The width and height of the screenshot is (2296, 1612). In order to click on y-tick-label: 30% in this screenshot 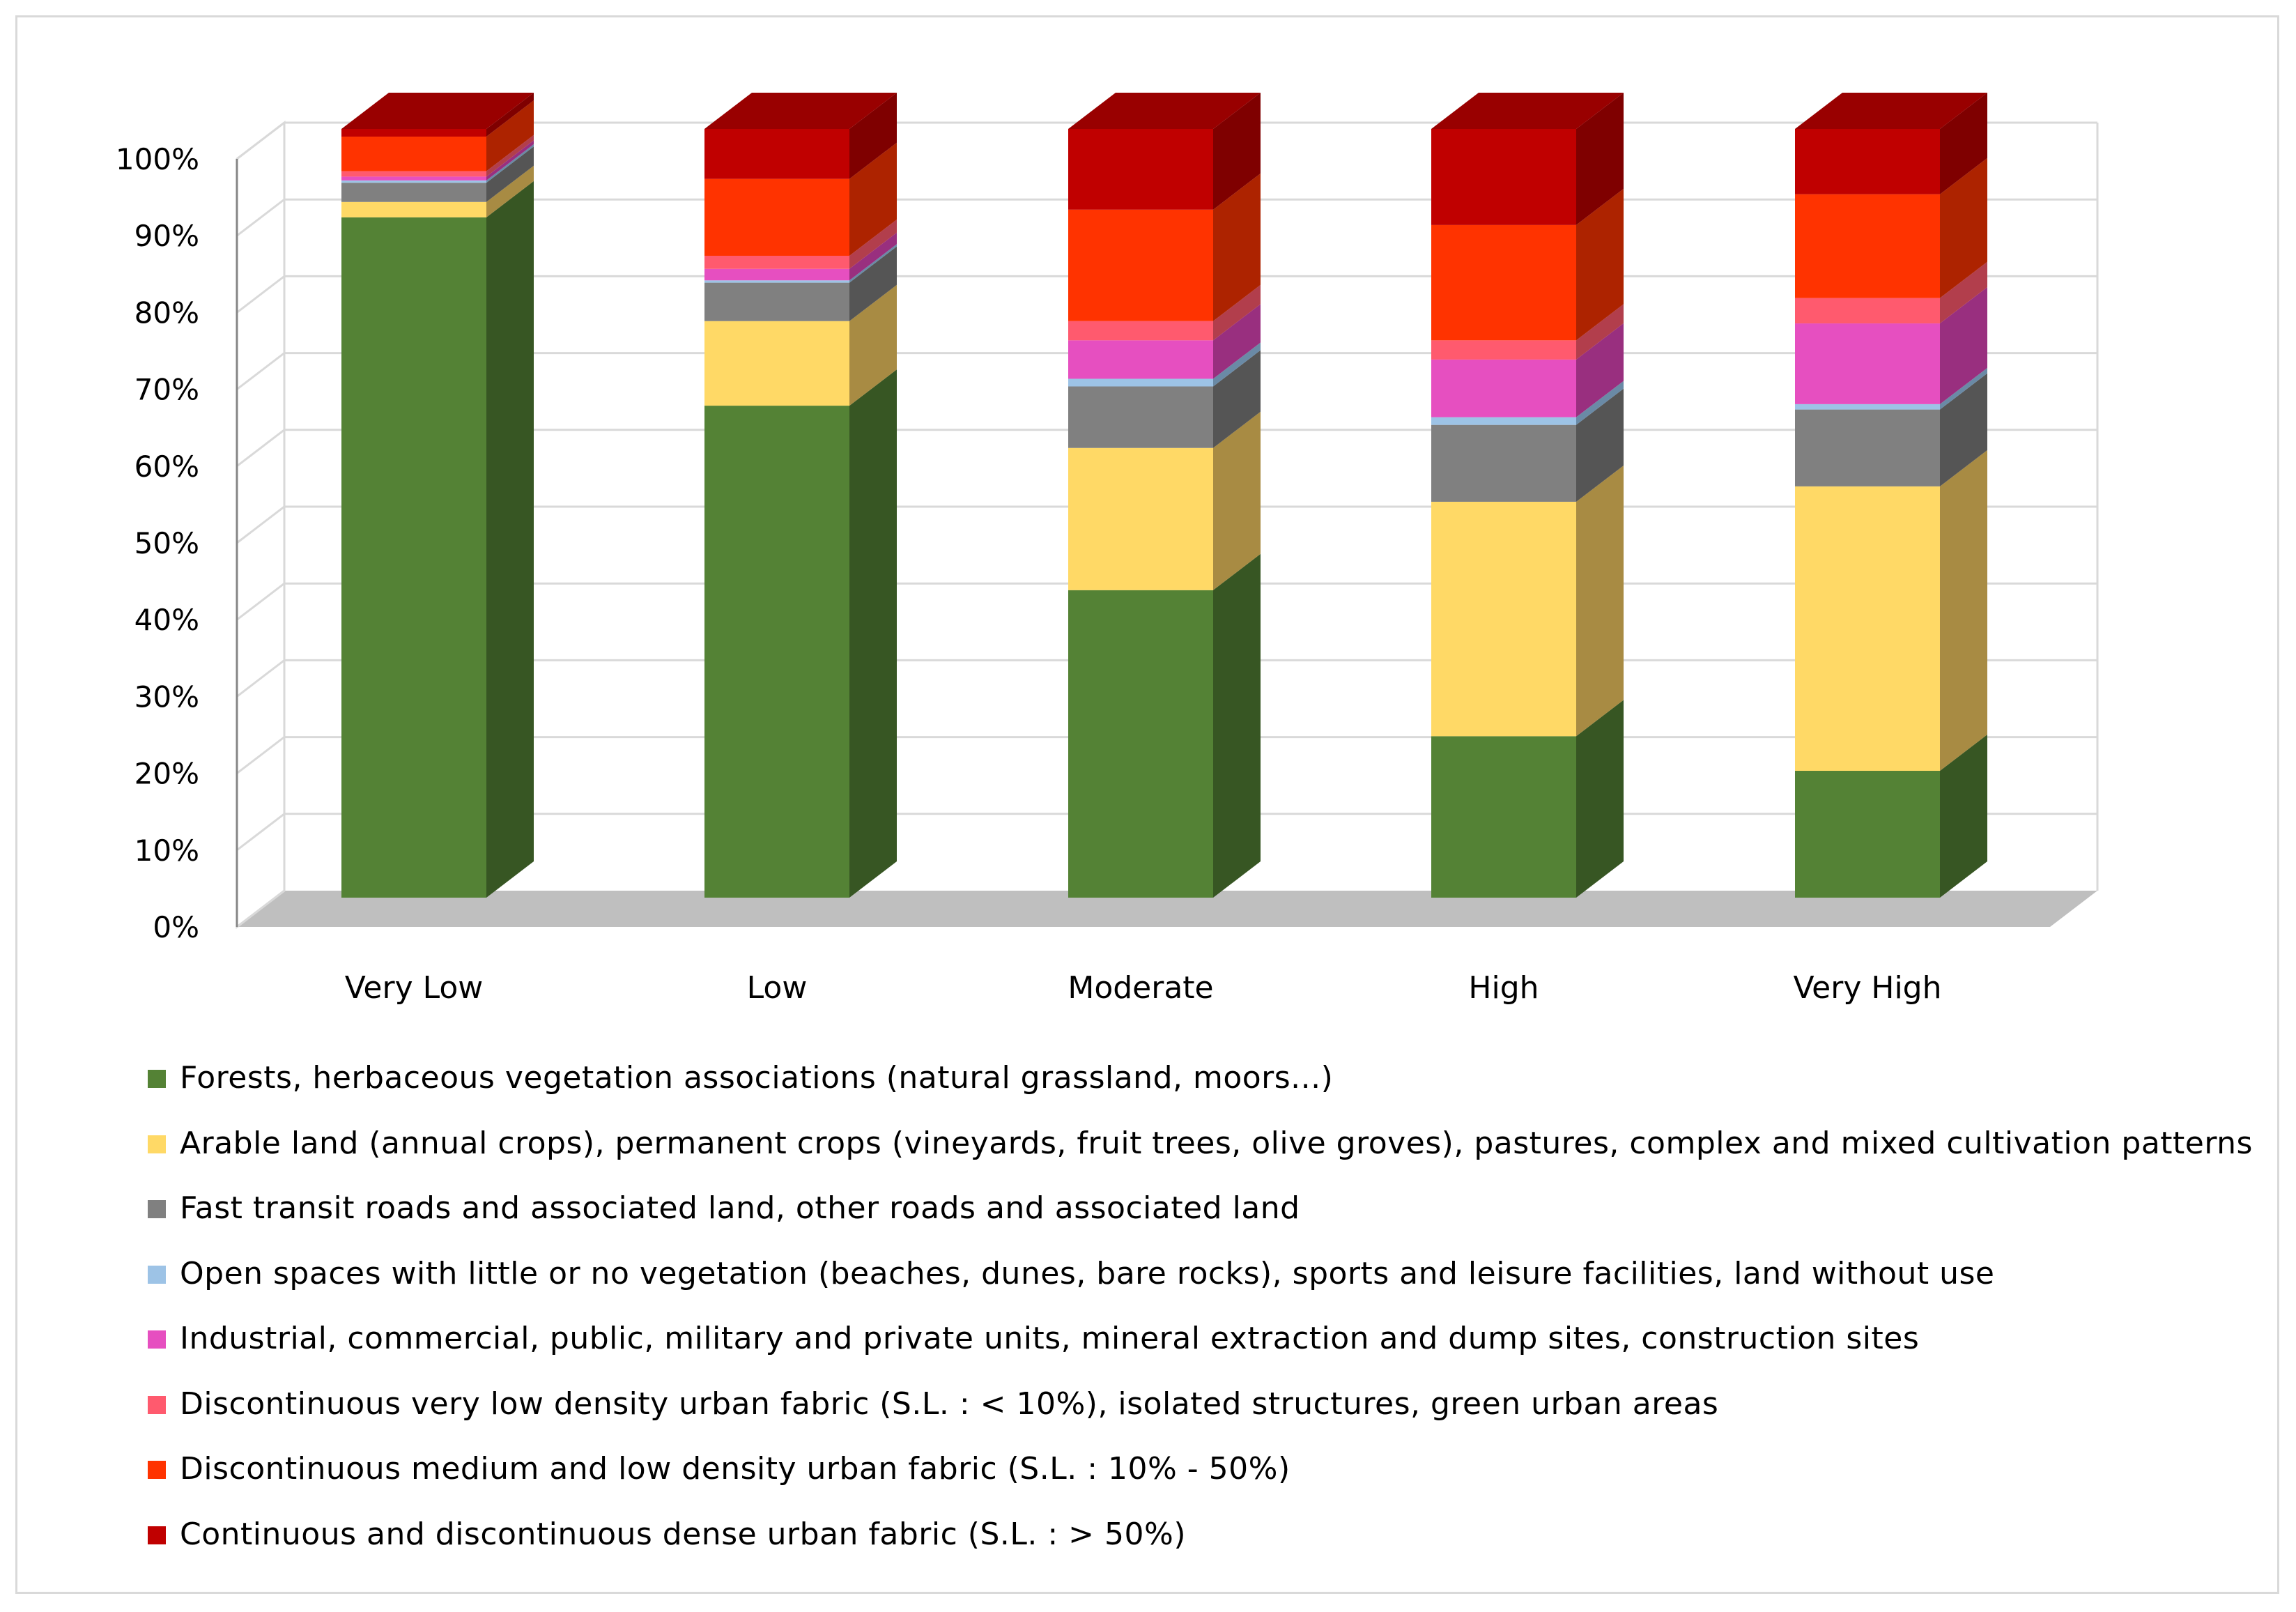, I will do `click(166, 697)`.